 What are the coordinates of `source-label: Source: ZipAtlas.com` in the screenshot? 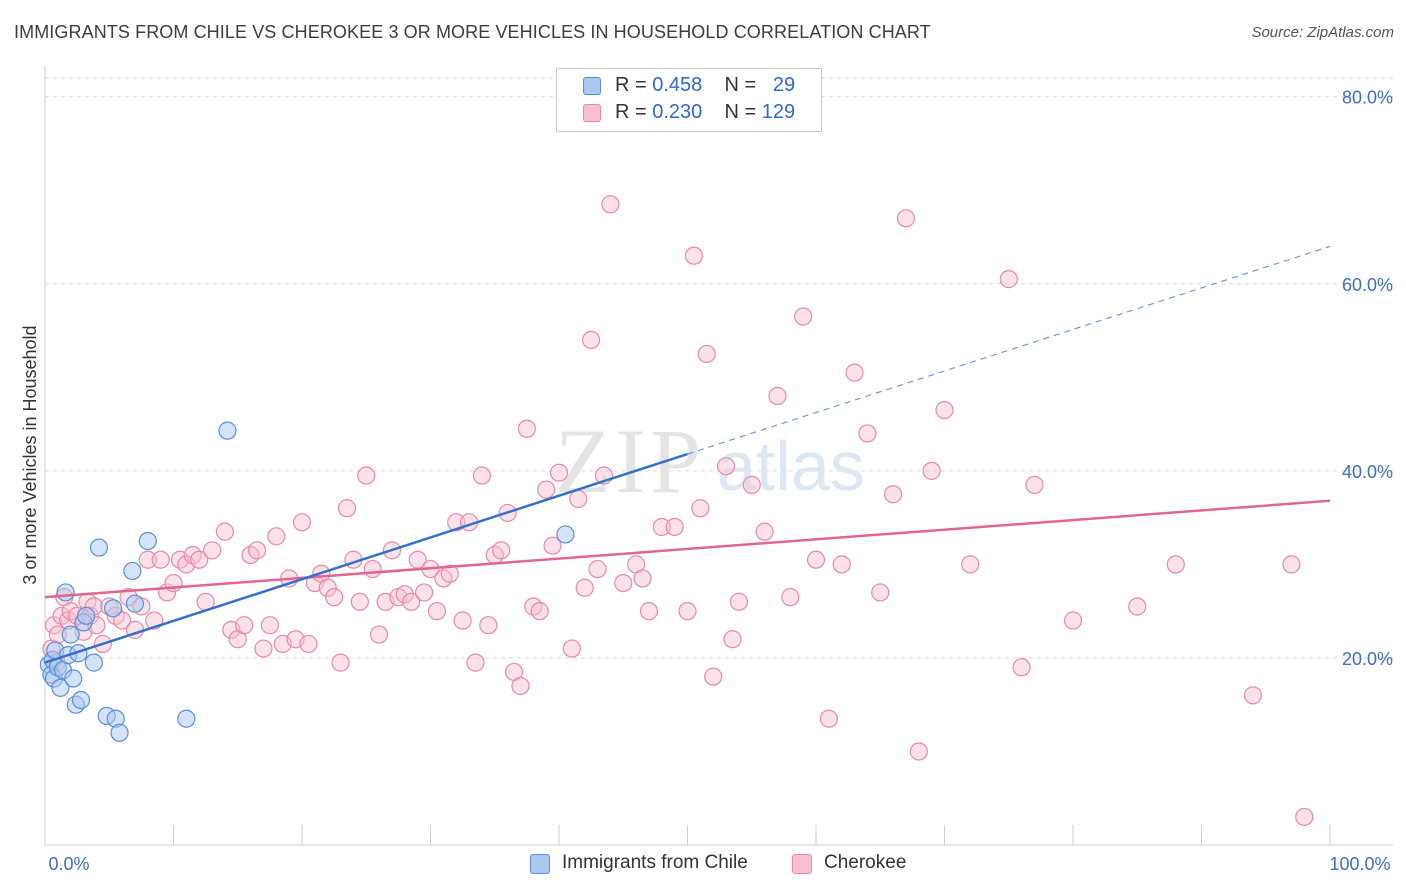 It's located at (1322, 32).